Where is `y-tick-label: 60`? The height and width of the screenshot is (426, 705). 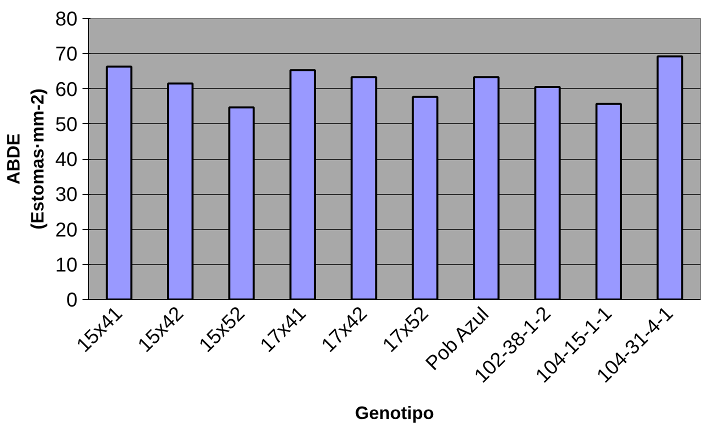 y-tick-label: 60 is located at coordinates (66, 89).